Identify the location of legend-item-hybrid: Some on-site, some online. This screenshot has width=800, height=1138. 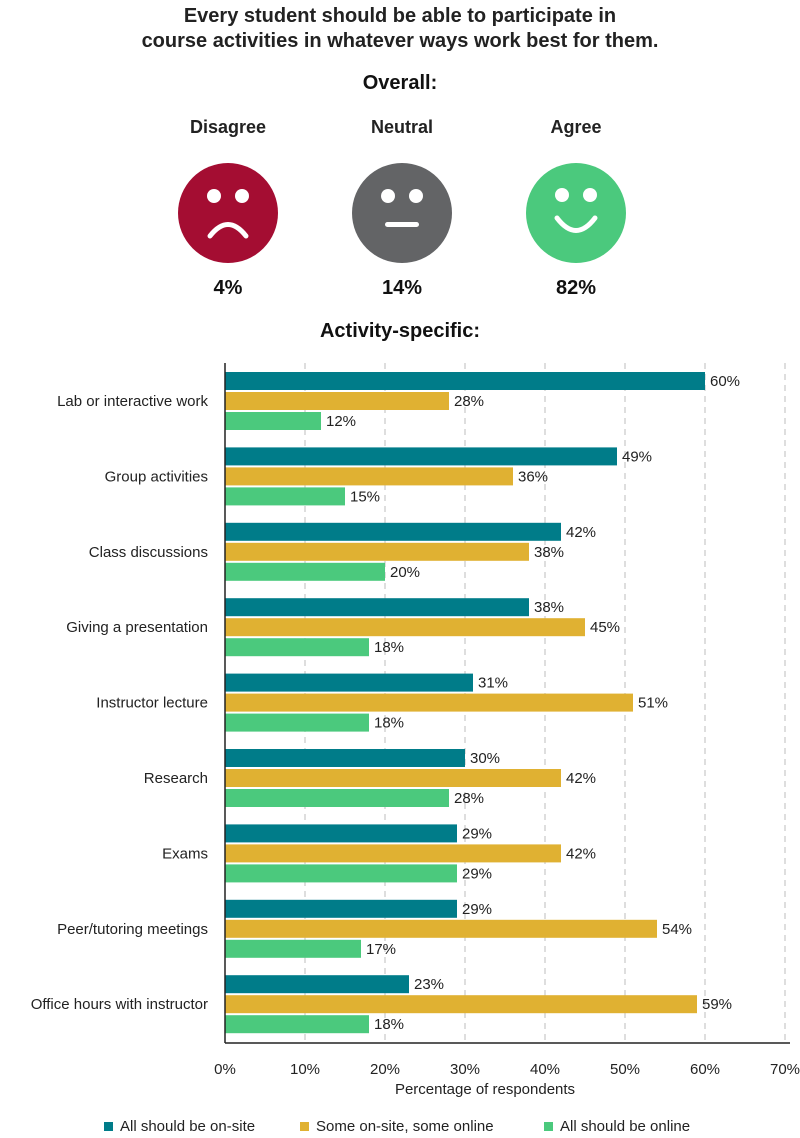
(397, 1126).